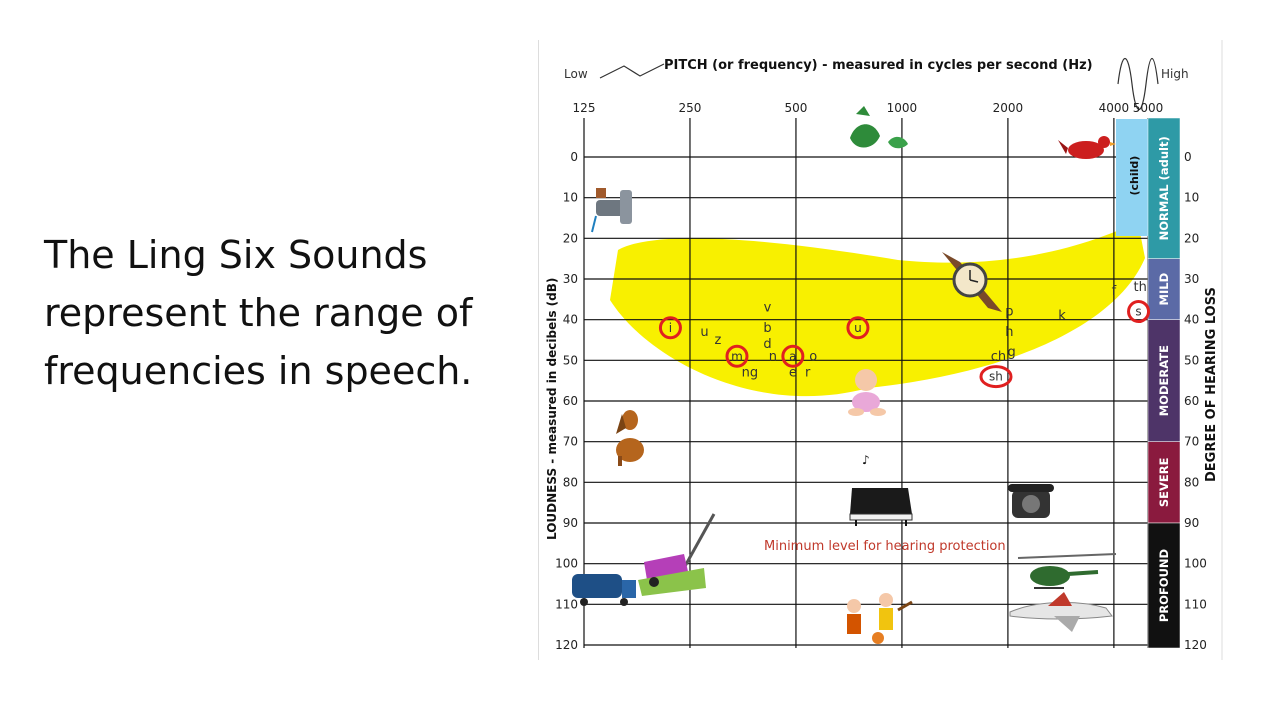  Describe the element at coordinates (808, 373) in the screenshot. I see `speech-sound-label: r` at that location.